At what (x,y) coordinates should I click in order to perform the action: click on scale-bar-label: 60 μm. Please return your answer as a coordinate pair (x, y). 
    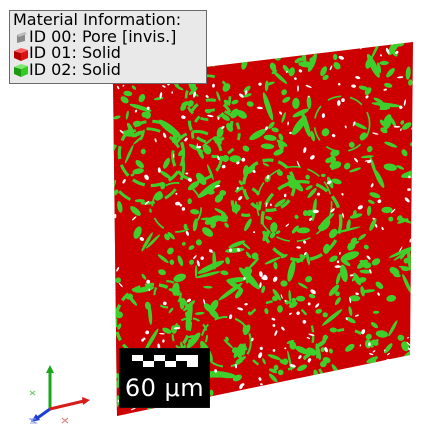
    Looking at the image, I should click on (164, 388).